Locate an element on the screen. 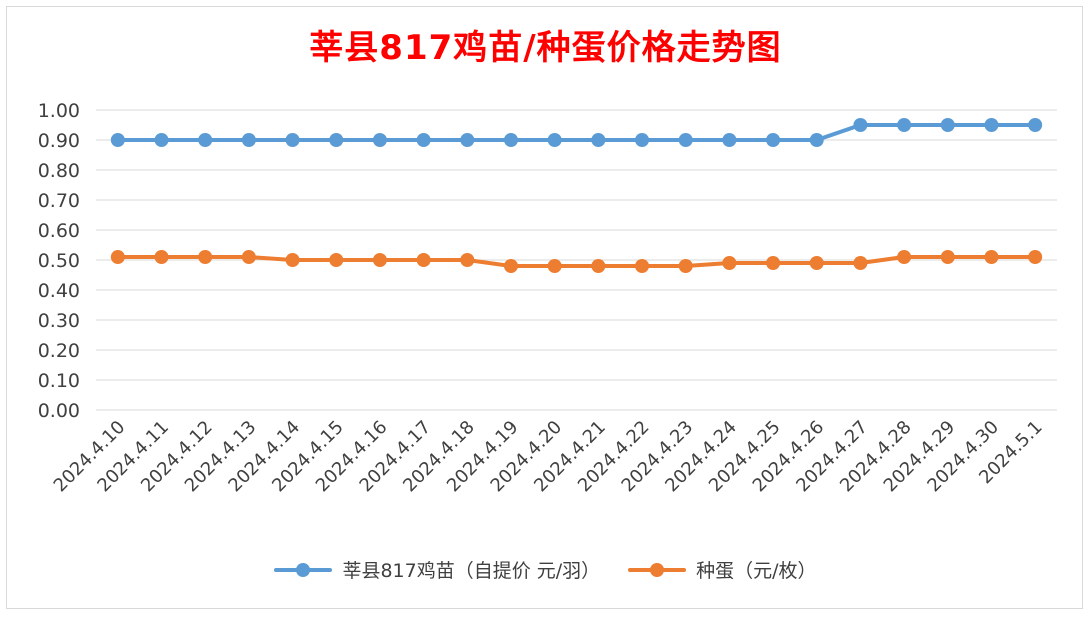  y-tick-label: 0.20 is located at coordinates (59, 351).